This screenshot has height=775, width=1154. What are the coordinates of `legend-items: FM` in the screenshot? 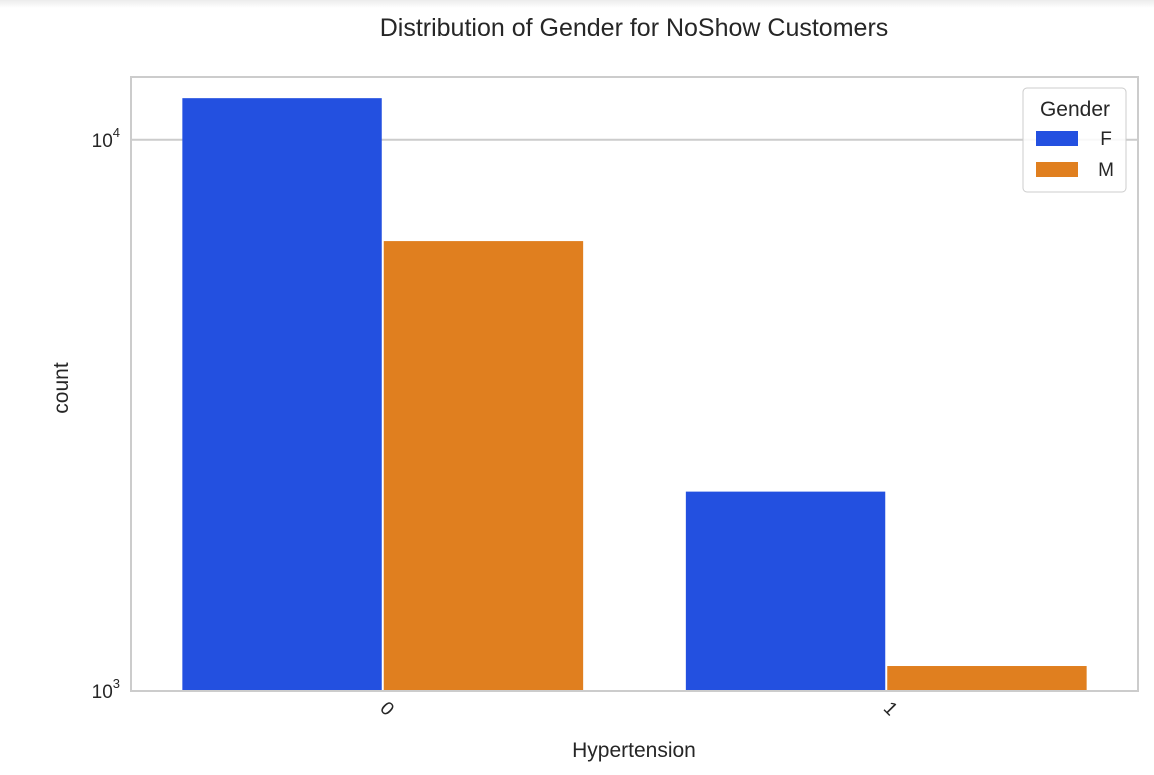 It's located at (1075, 155).